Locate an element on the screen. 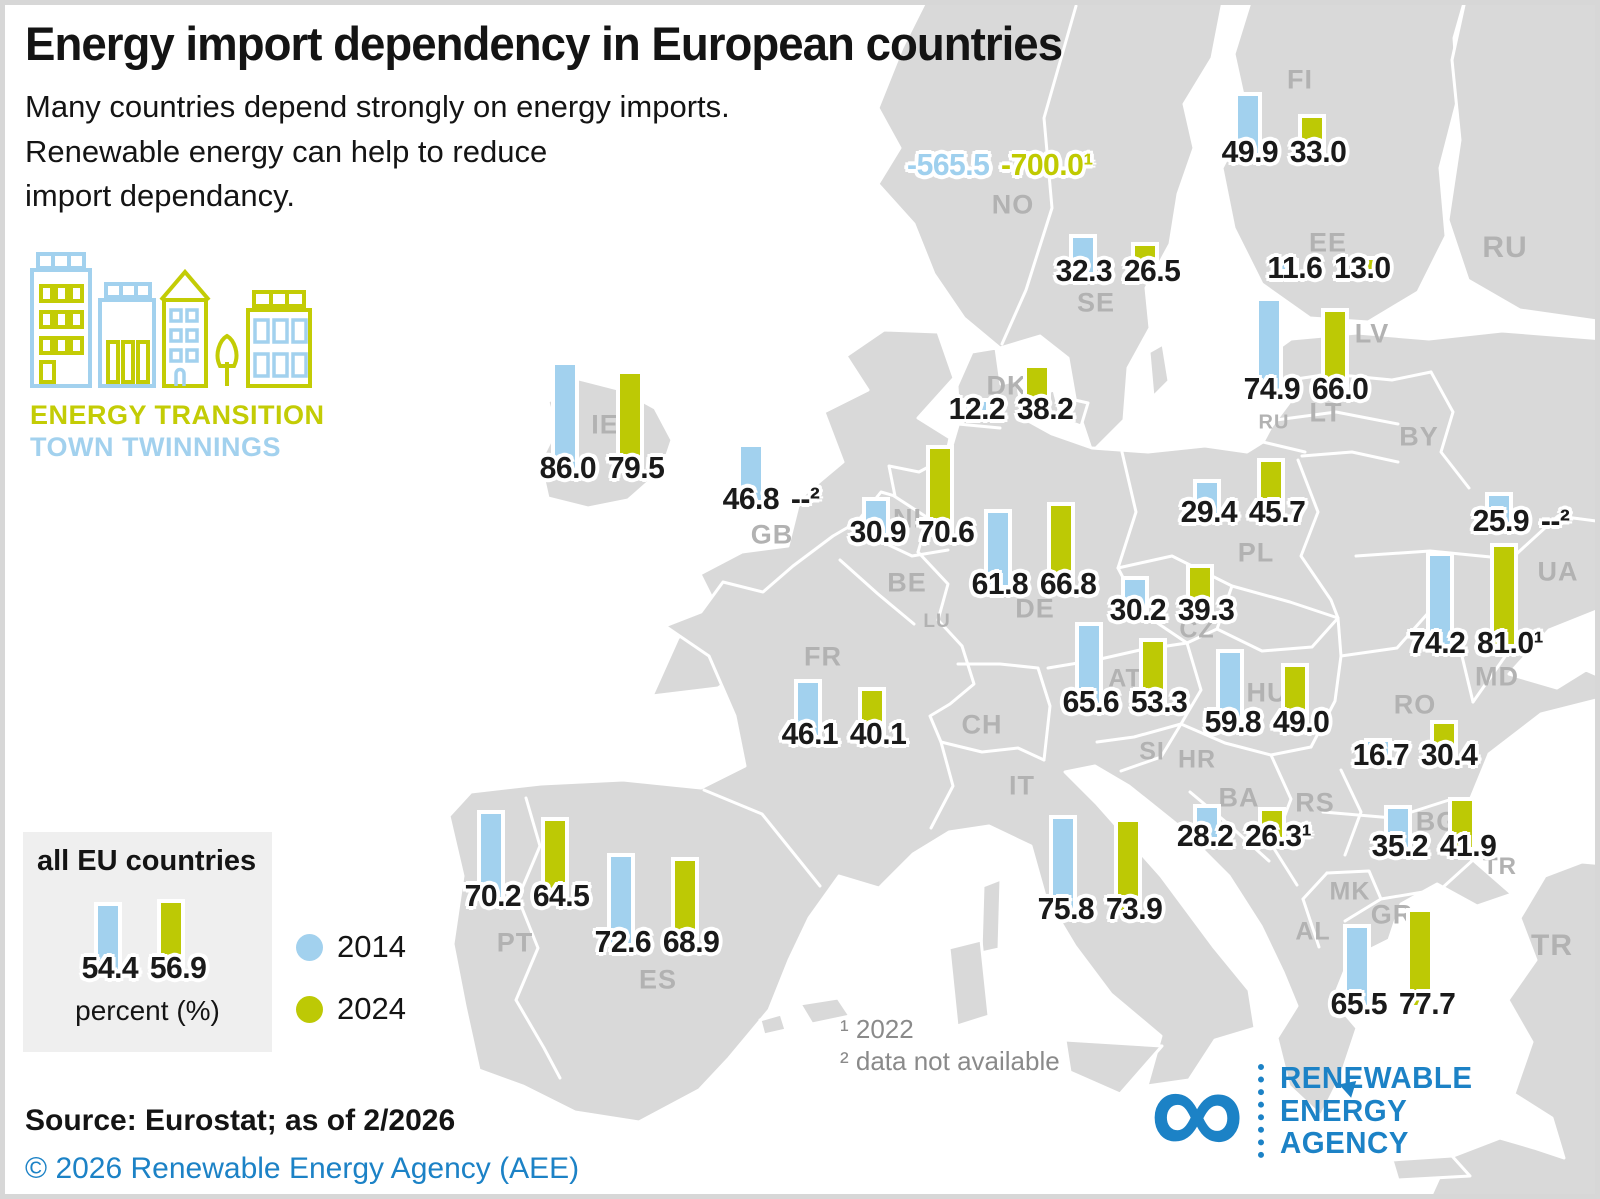 The width and height of the screenshot is (1600, 1199). country-code-label-mk-27: MK is located at coordinates (1350, 891).